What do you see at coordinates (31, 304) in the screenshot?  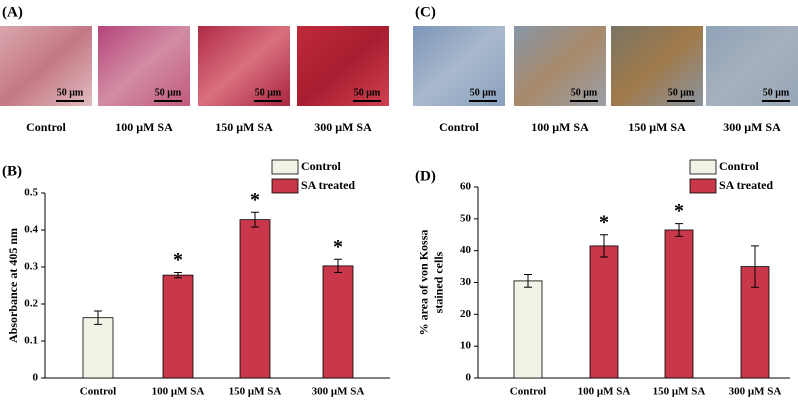 I see `y-tick-label: 0.2` at bounding box center [31, 304].